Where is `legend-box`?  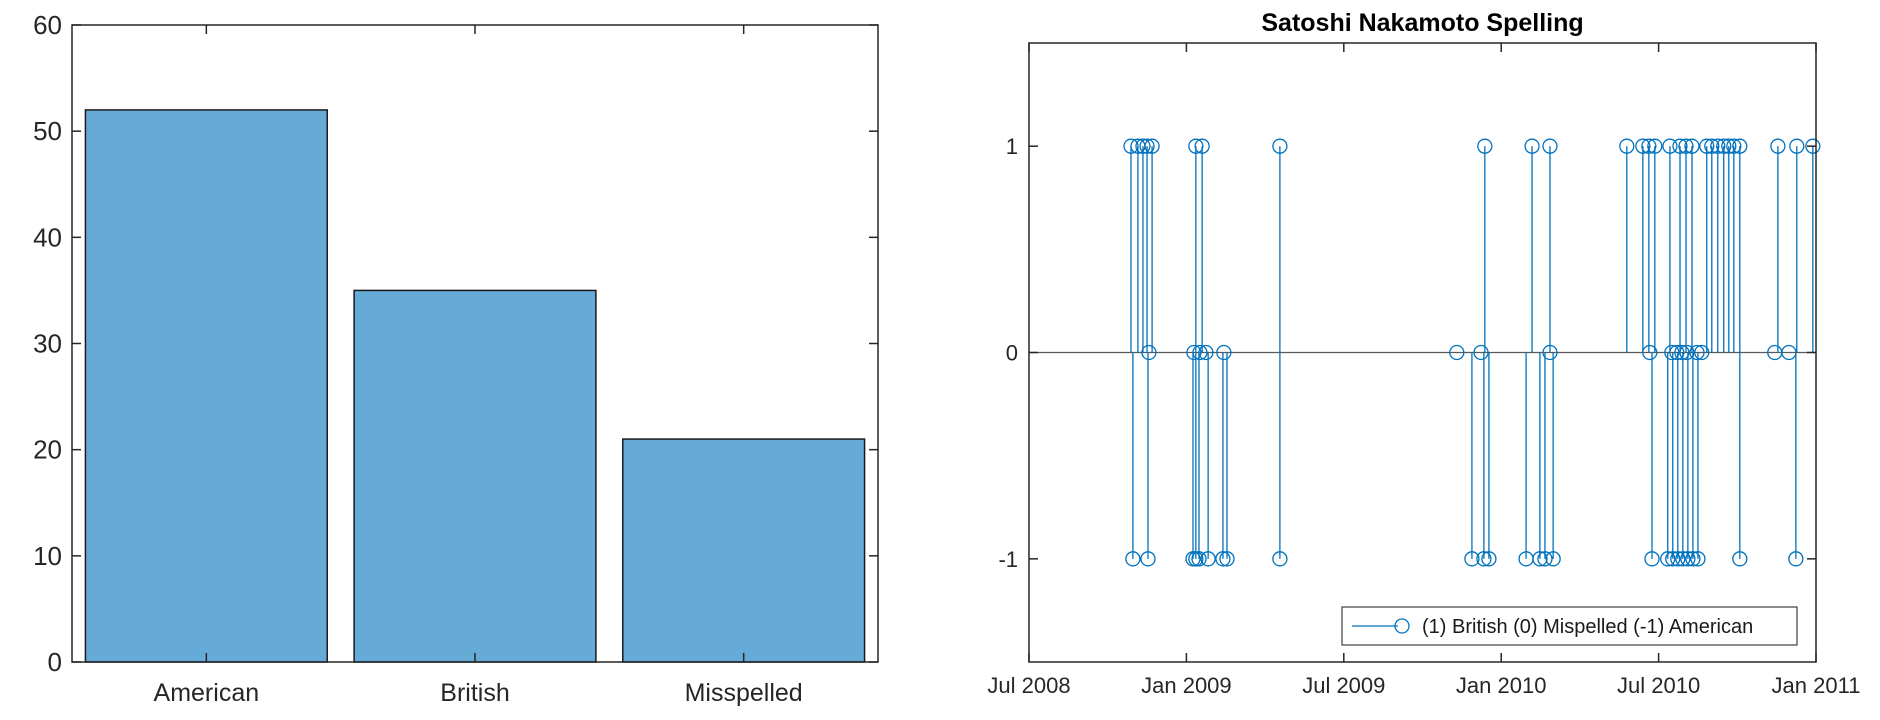
legend-box is located at coordinates (1569, 626).